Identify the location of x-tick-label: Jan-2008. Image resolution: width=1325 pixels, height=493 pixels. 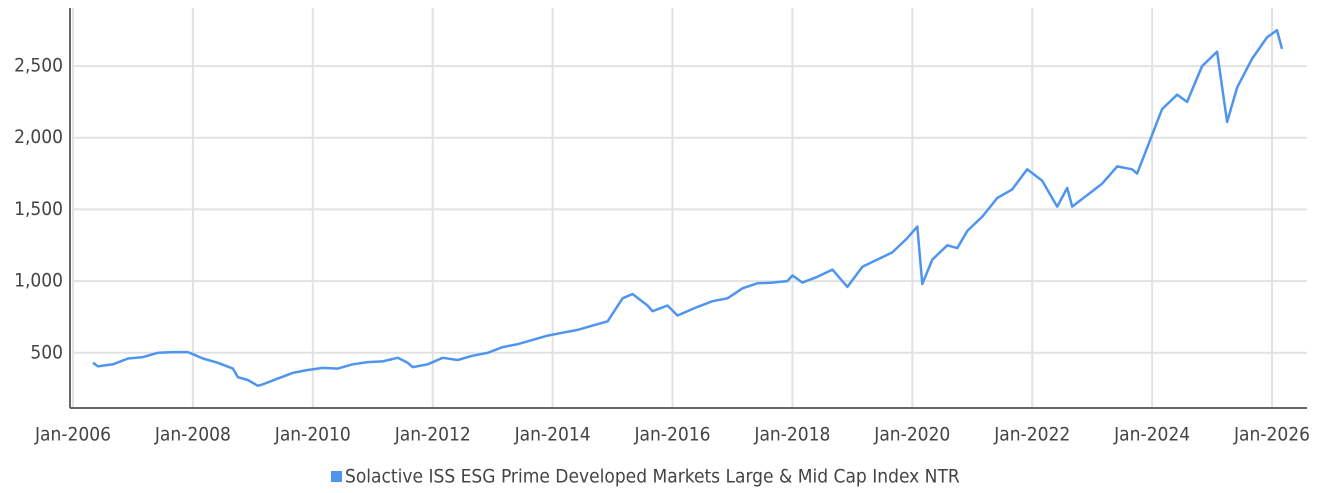
(192, 435).